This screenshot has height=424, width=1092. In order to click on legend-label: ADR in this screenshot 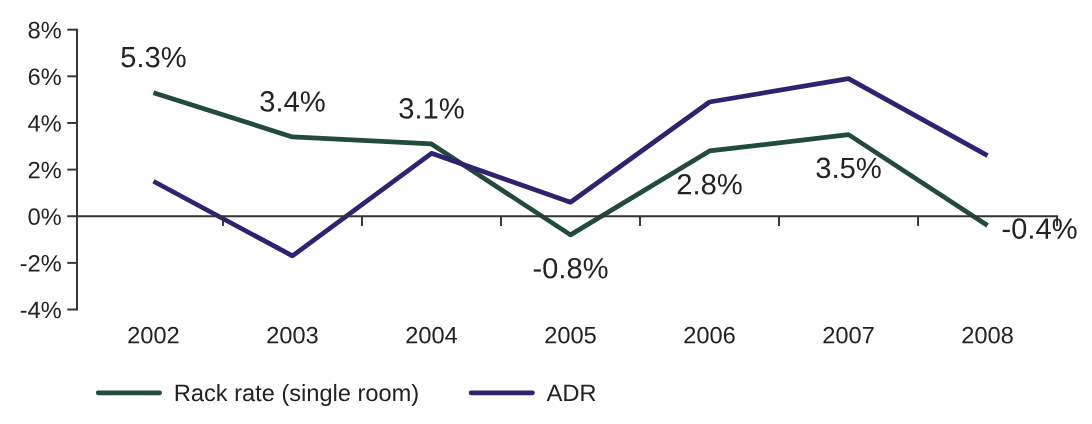, I will do `click(571, 393)`.